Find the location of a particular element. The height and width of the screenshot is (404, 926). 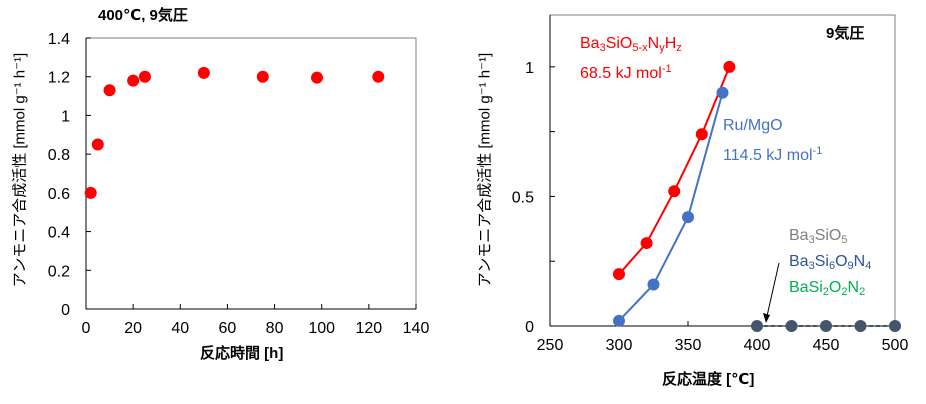

left-y-tick-label: 0.6 is located at coordinates (59, 194).